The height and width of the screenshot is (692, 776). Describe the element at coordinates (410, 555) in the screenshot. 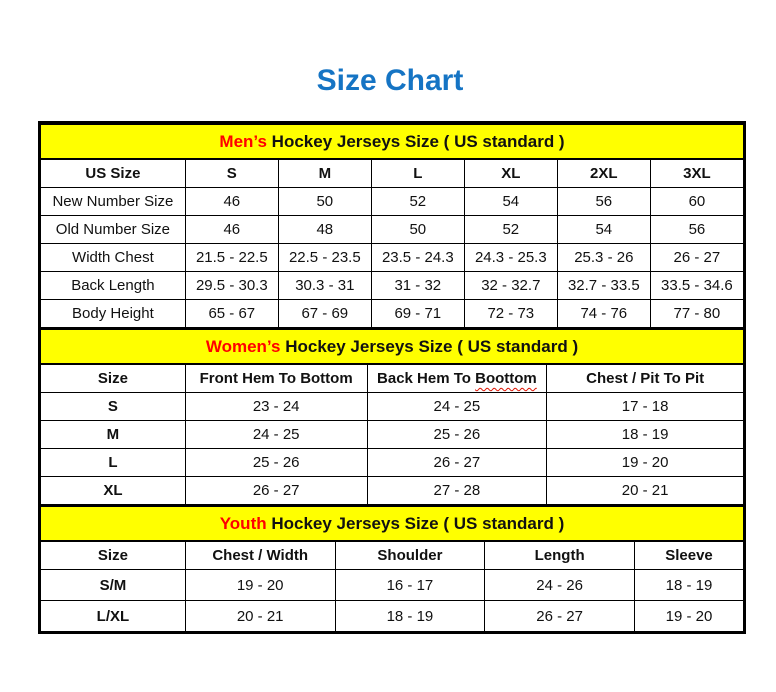

I see `column-header: Shoulder` at that location.